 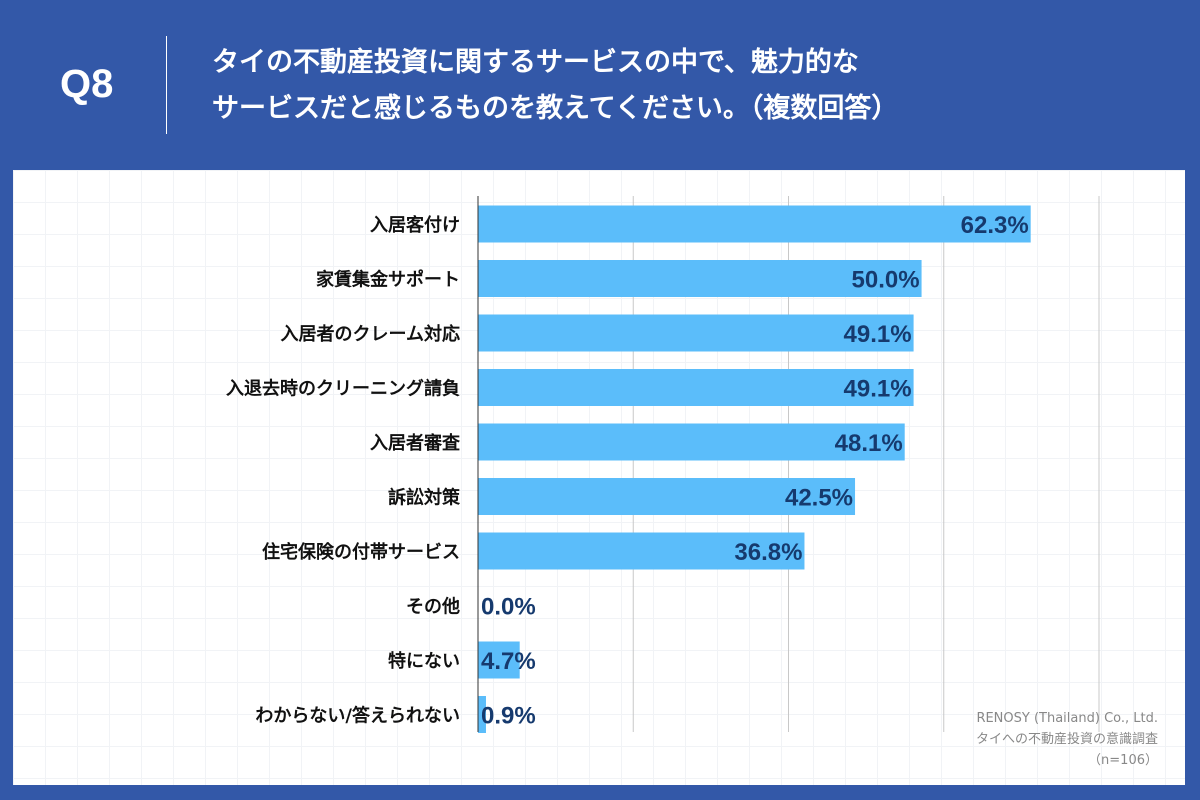 What do you see at coordinates (819, 498) in the screenshot?
I see `value-label: 42.5%` at bounding box center [819, 498].